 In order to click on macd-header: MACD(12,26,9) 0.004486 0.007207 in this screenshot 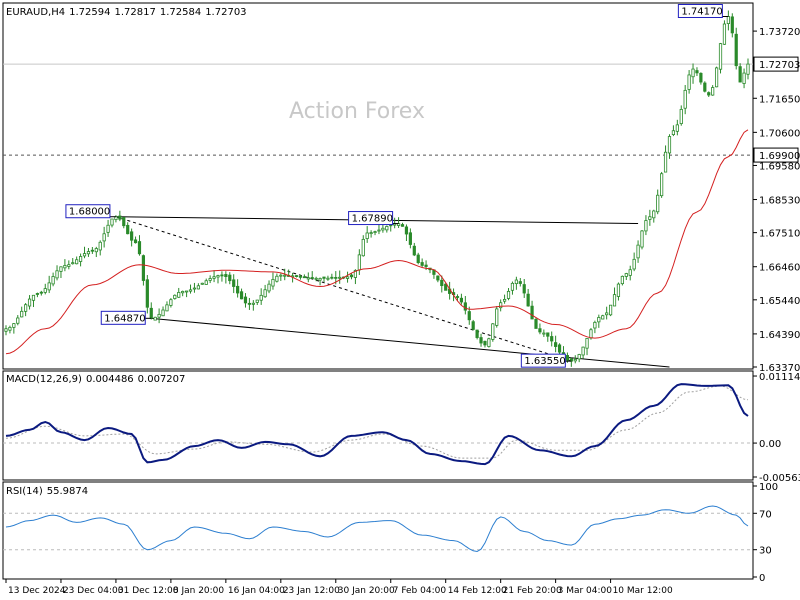, I will do `click(95, 379)`.